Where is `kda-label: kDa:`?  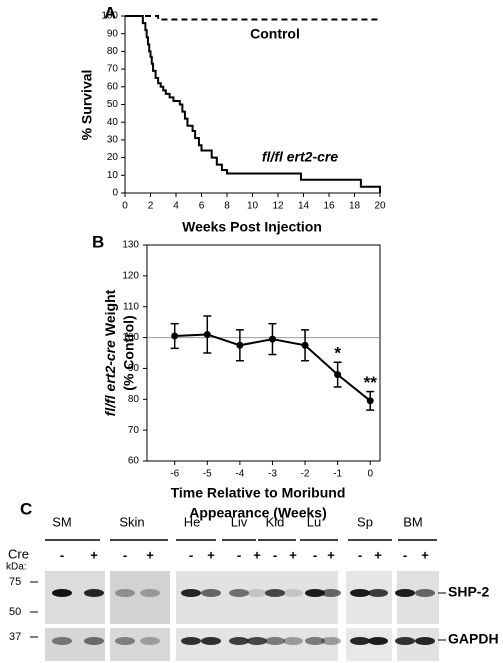 kda-label: kDa: is located at coordinates (16, 567).